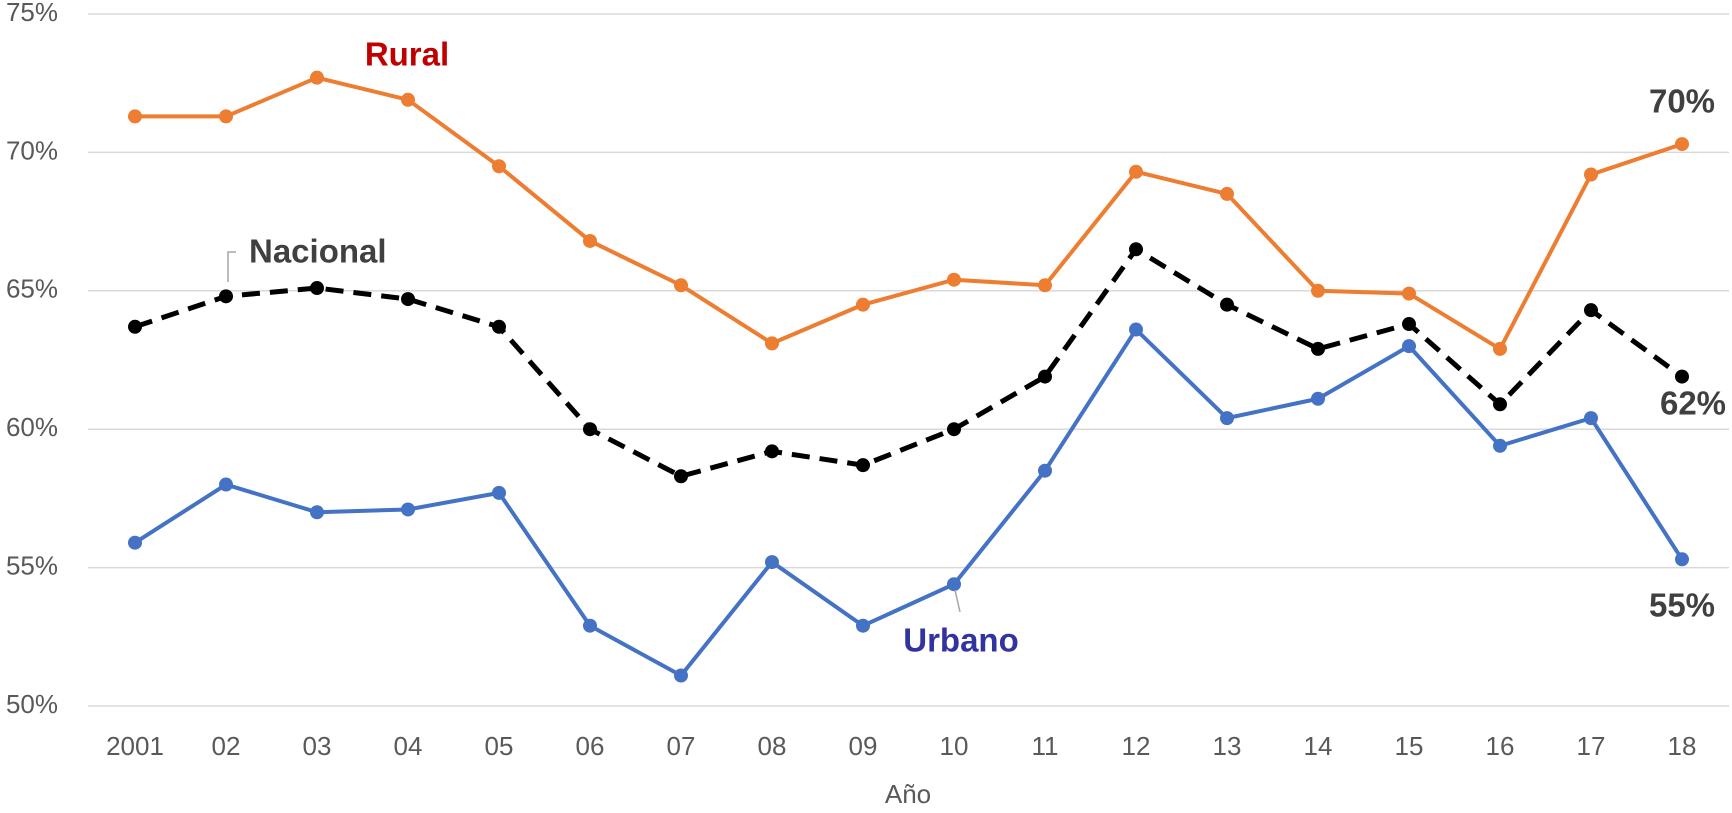 Image resolution: width=1732 pixels, height=813 pixels. I want to click on x-tick-label: 07, so click(681, 746).